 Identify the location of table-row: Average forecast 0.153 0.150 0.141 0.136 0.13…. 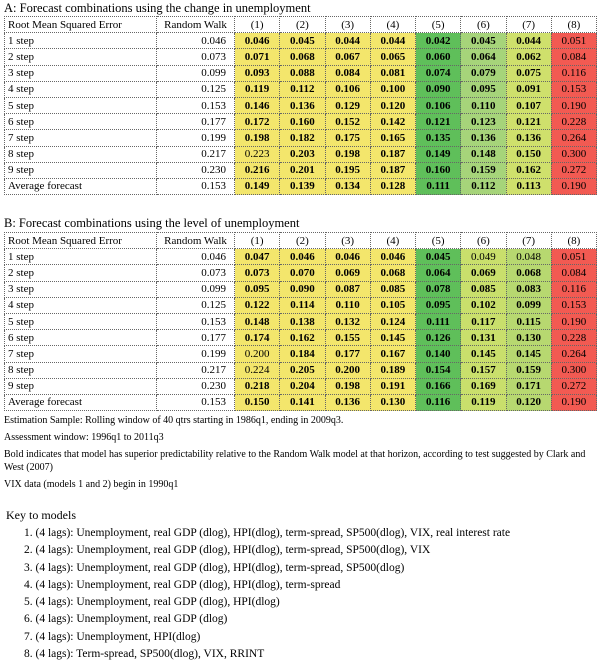
(301, 402).